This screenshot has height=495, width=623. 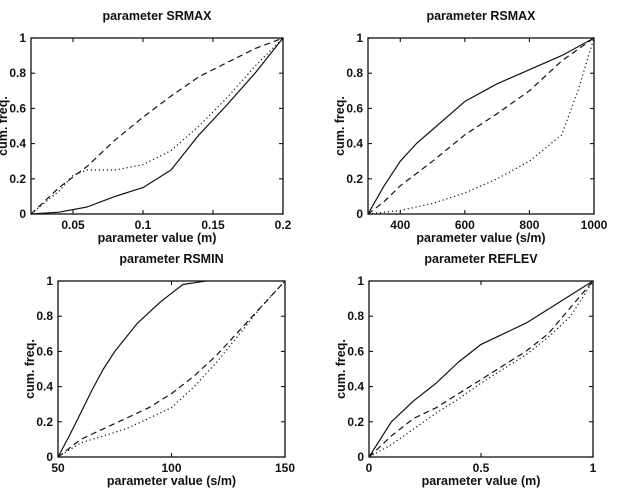 I want to click on x-tick-label: 800, so click(x=529, y=225).